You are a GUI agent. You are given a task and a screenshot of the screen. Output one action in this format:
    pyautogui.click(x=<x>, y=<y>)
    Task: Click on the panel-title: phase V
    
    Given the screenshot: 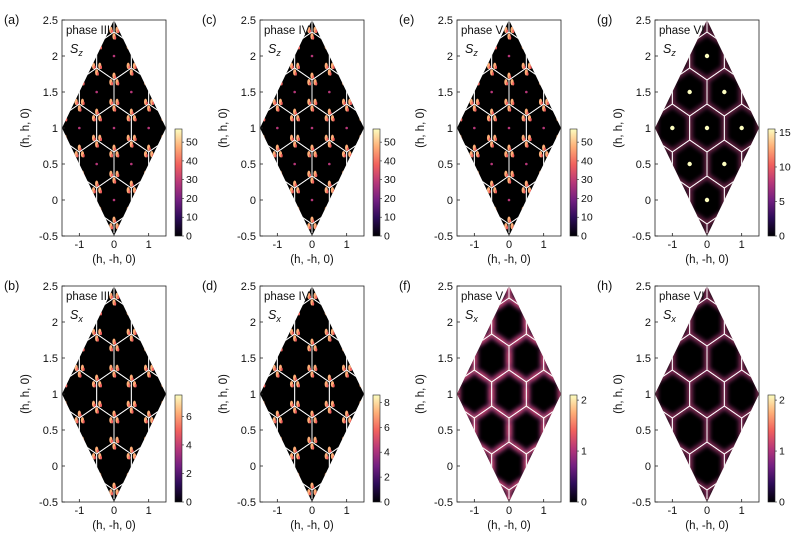 What is the action you would take?
    pyautogui.click(x=482, y=297)
    